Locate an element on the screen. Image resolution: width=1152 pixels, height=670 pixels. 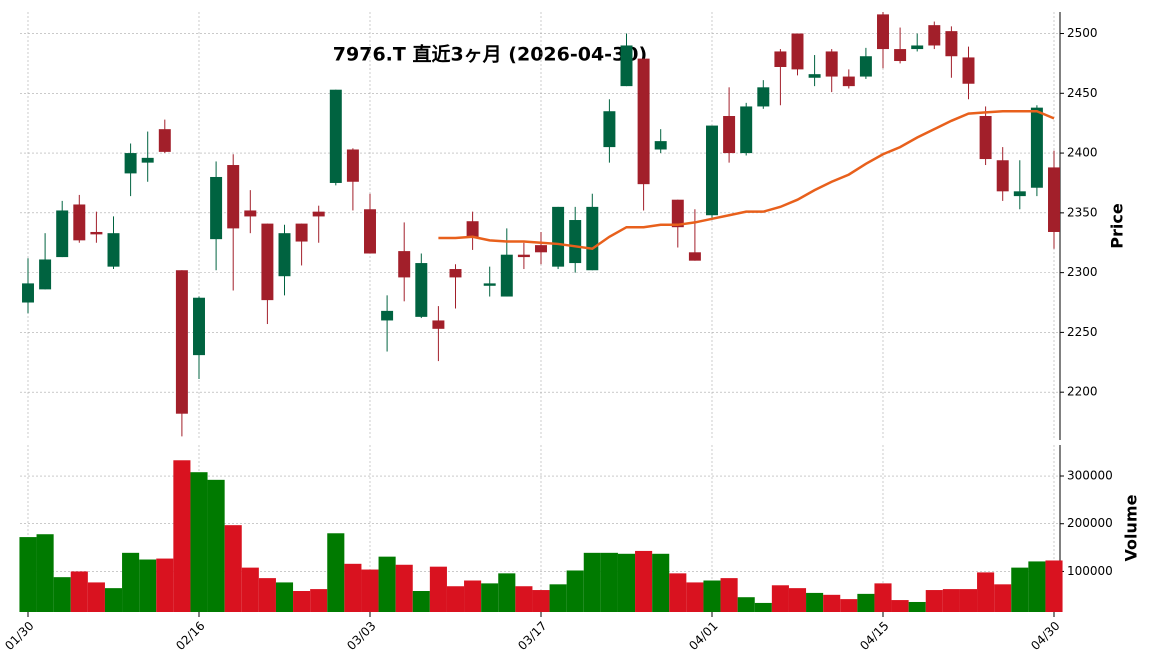
y-tick-label: 2200 is located at coordinates (1082, 392).